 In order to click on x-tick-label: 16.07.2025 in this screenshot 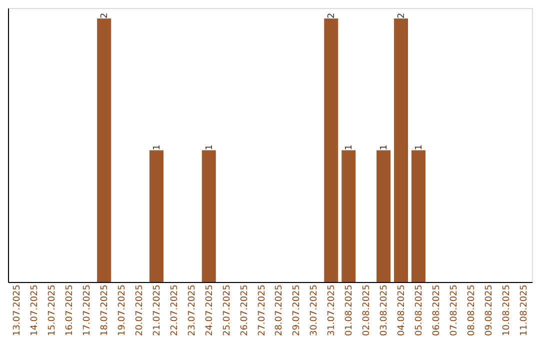, I will do `click(70, 310)`.